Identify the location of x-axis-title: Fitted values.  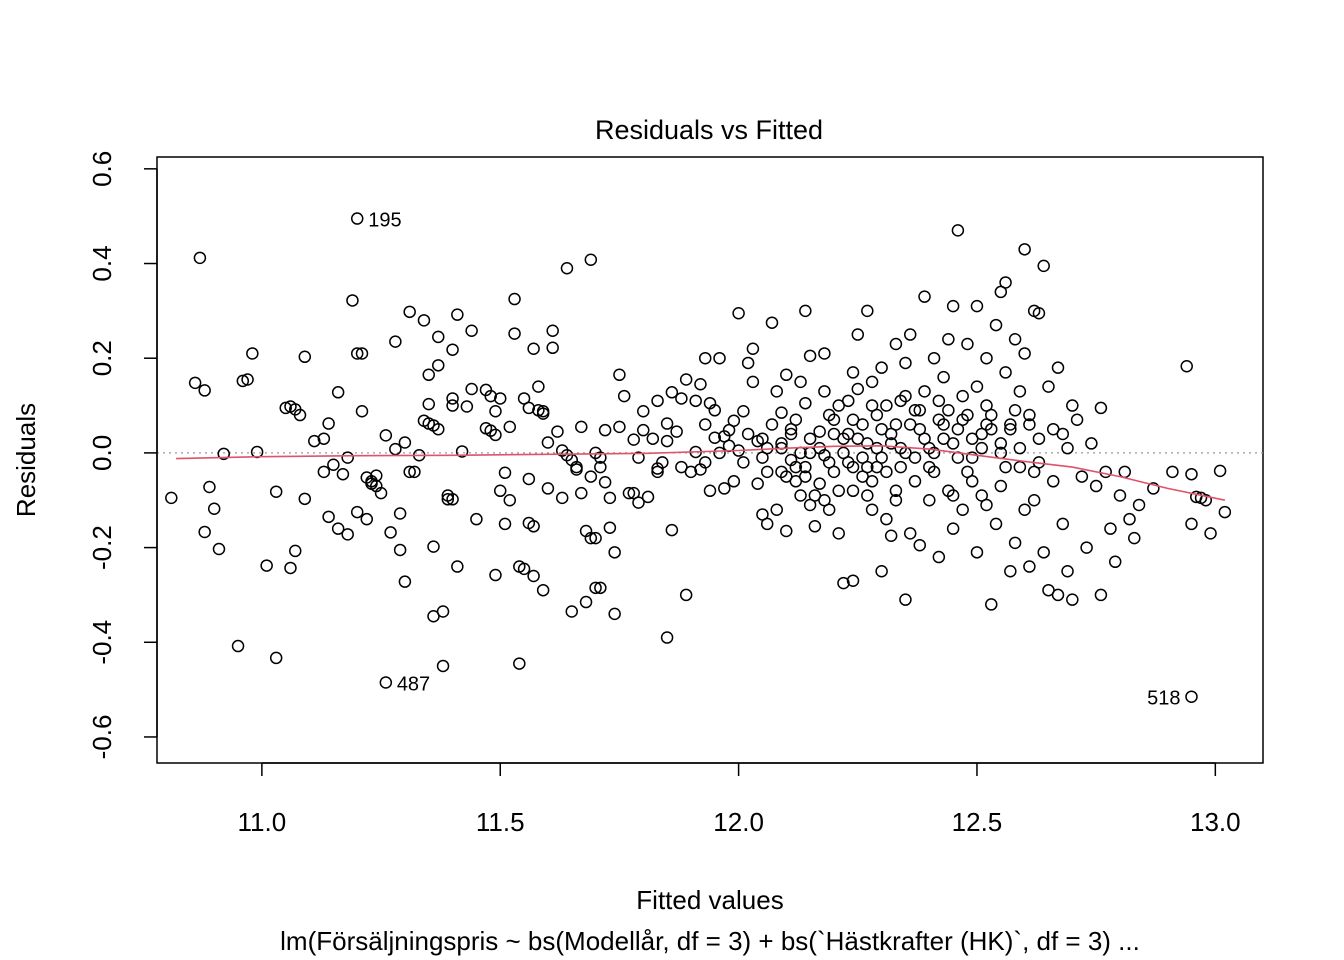
(709, 900).